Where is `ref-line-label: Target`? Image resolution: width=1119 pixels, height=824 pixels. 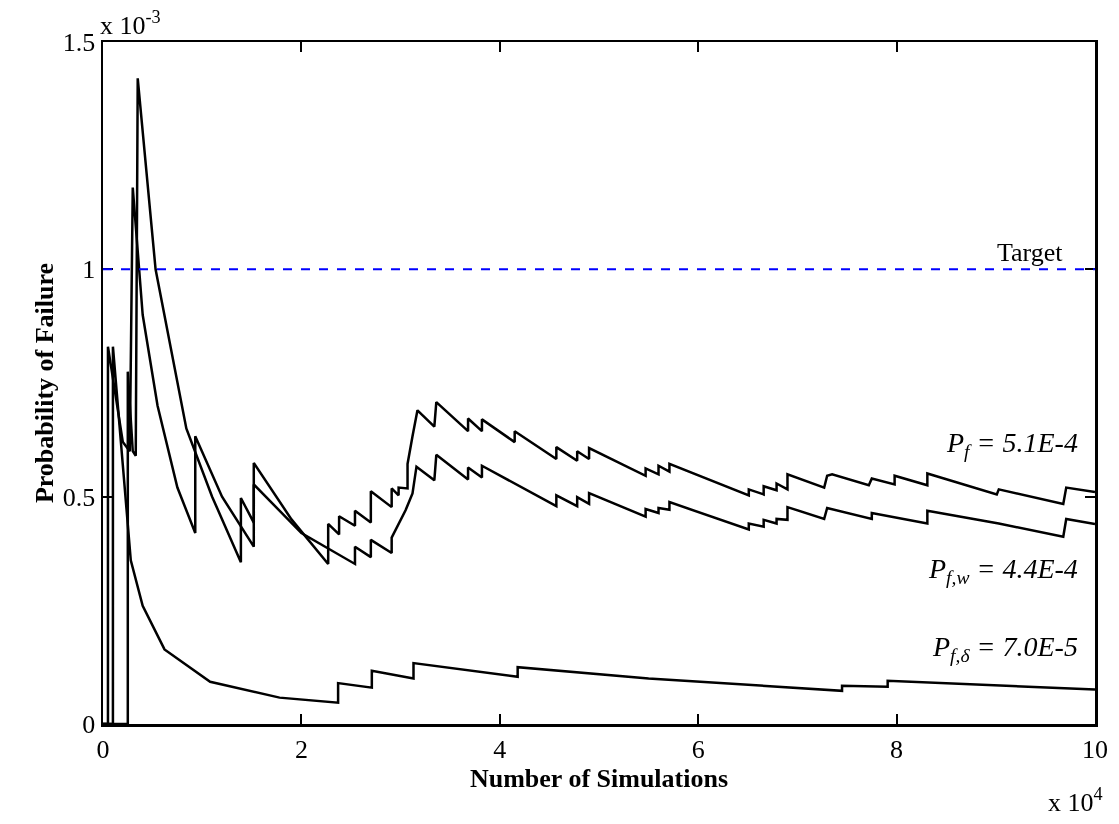
ref-line-label: Target is located at coordinates (1030, 252).